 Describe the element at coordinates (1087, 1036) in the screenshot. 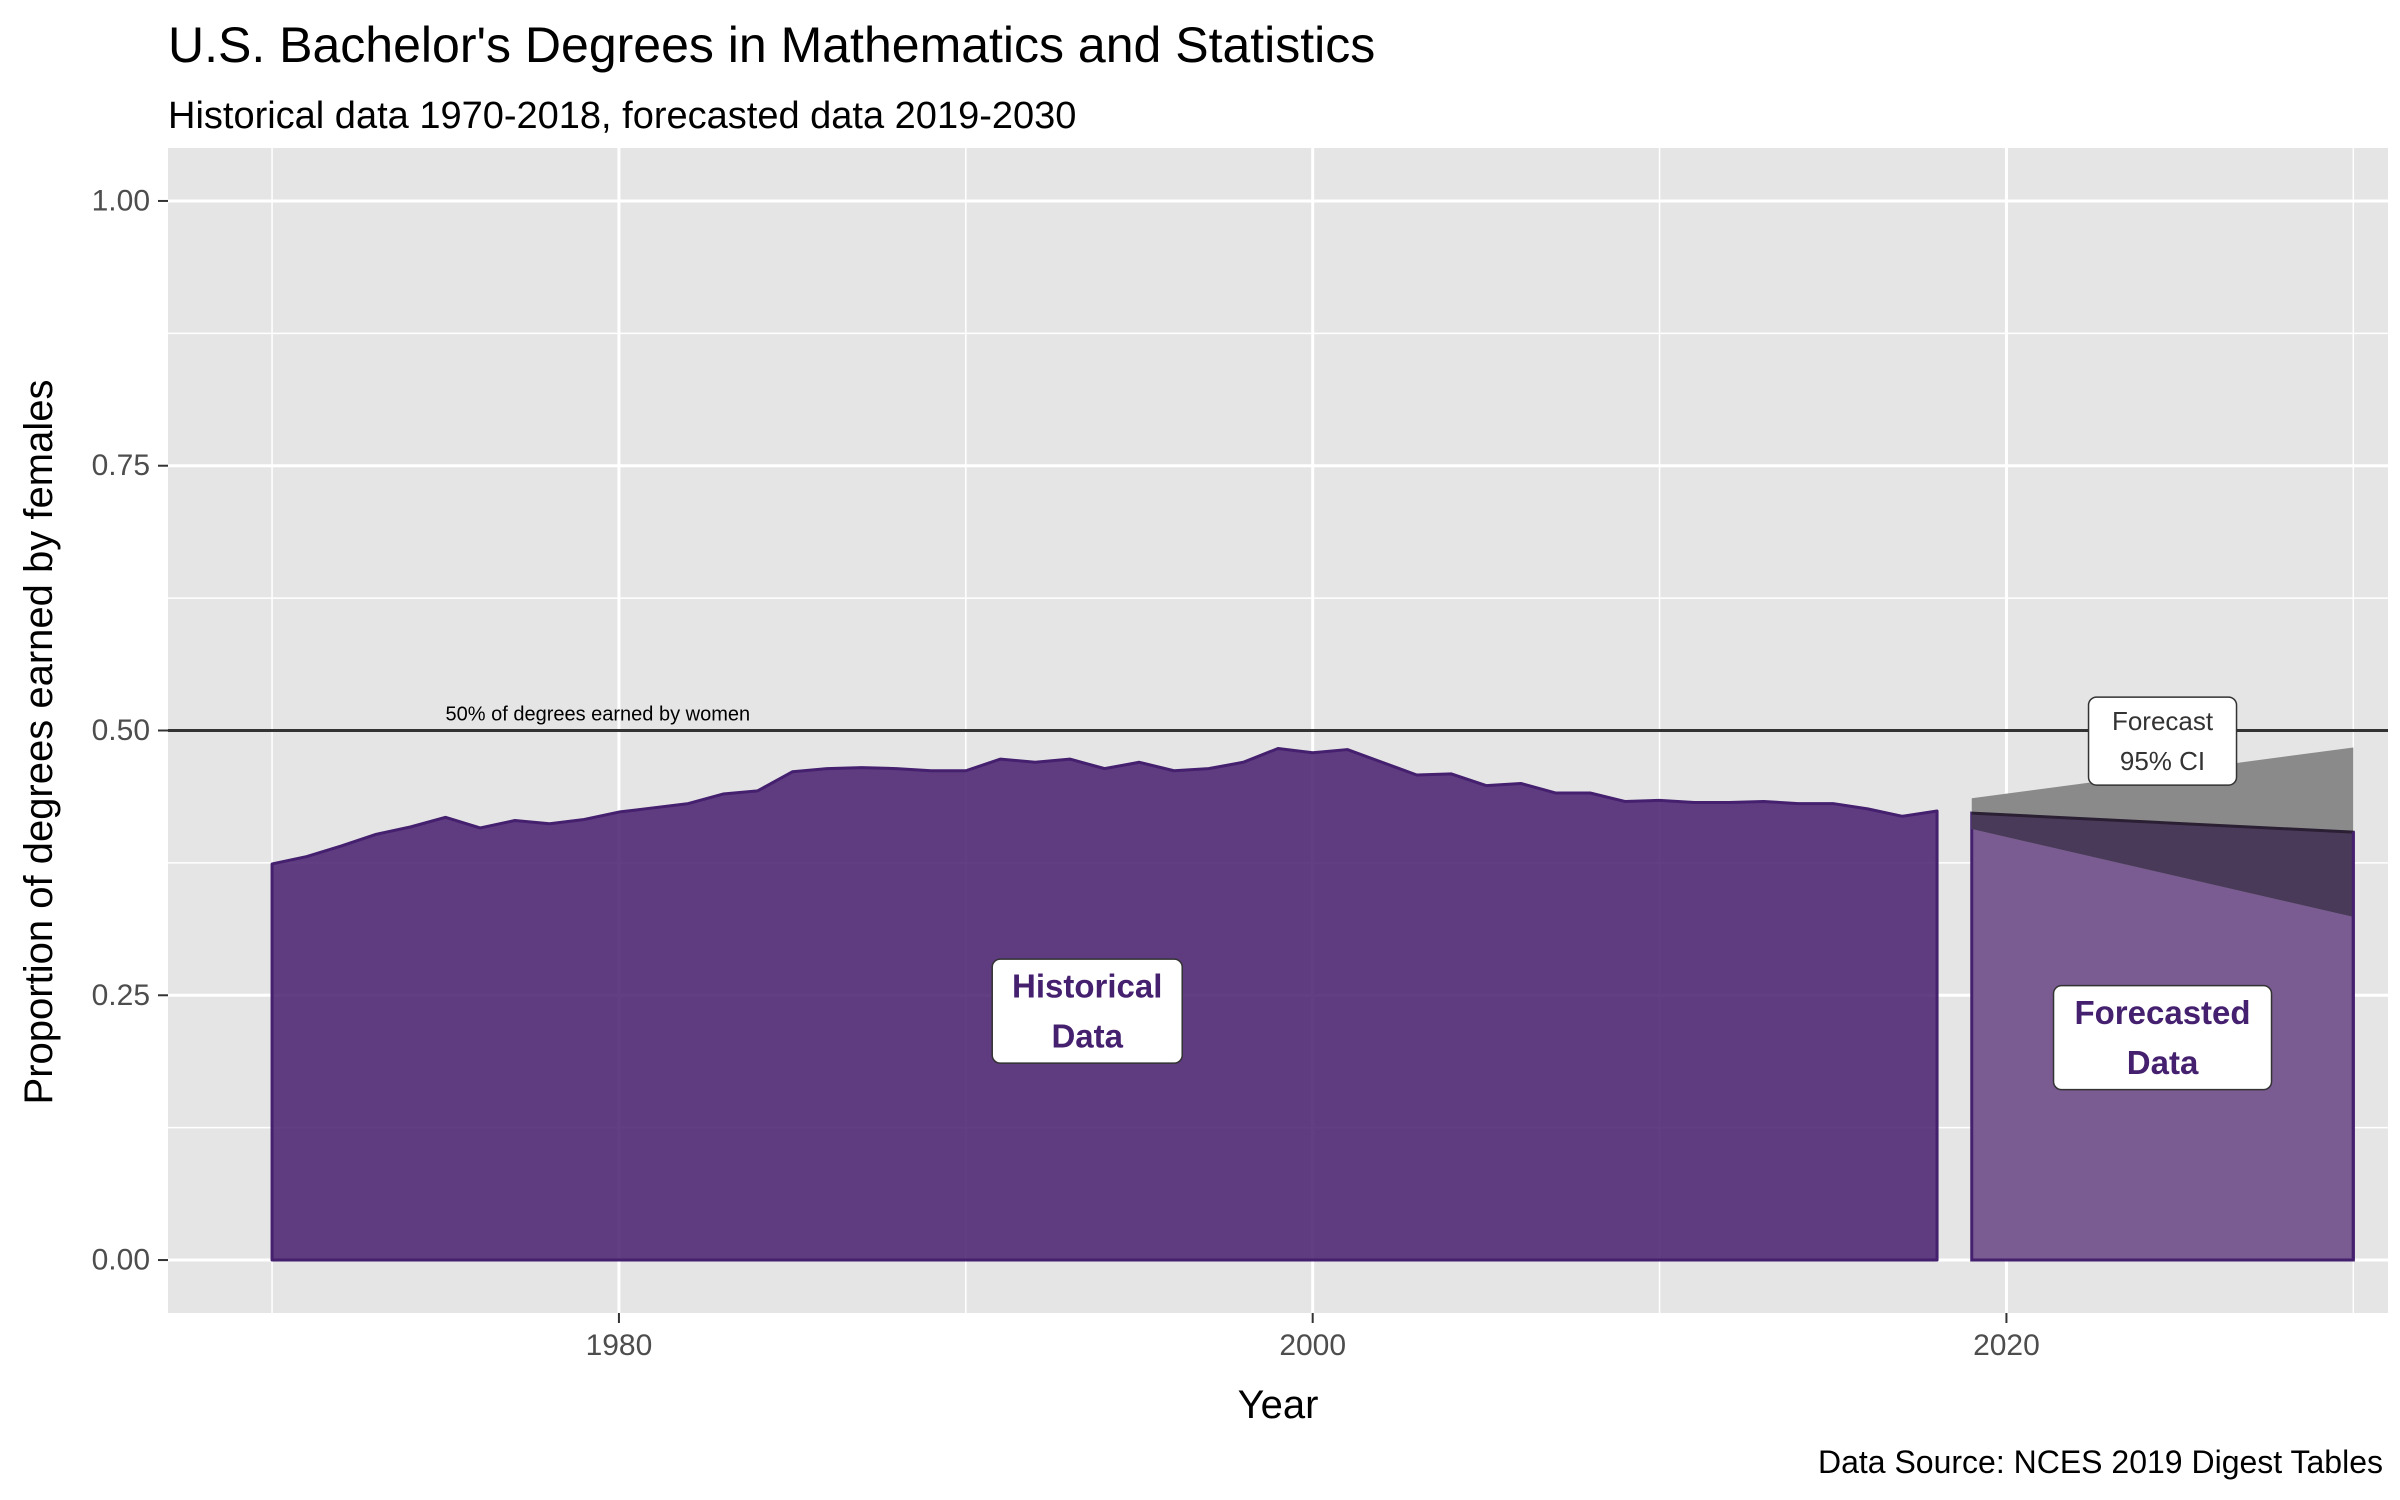

I see `historical-data-label-text: Data` at that location.